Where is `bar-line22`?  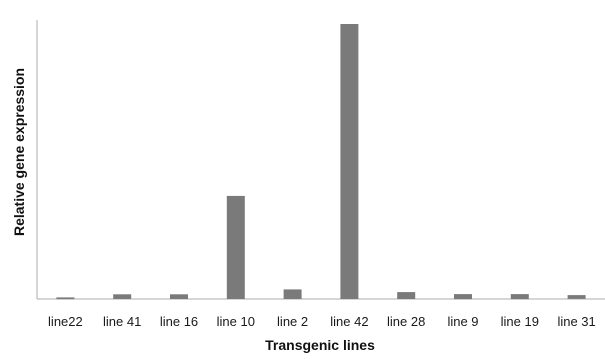
bar-line22 is located at coordinates (65, 298).